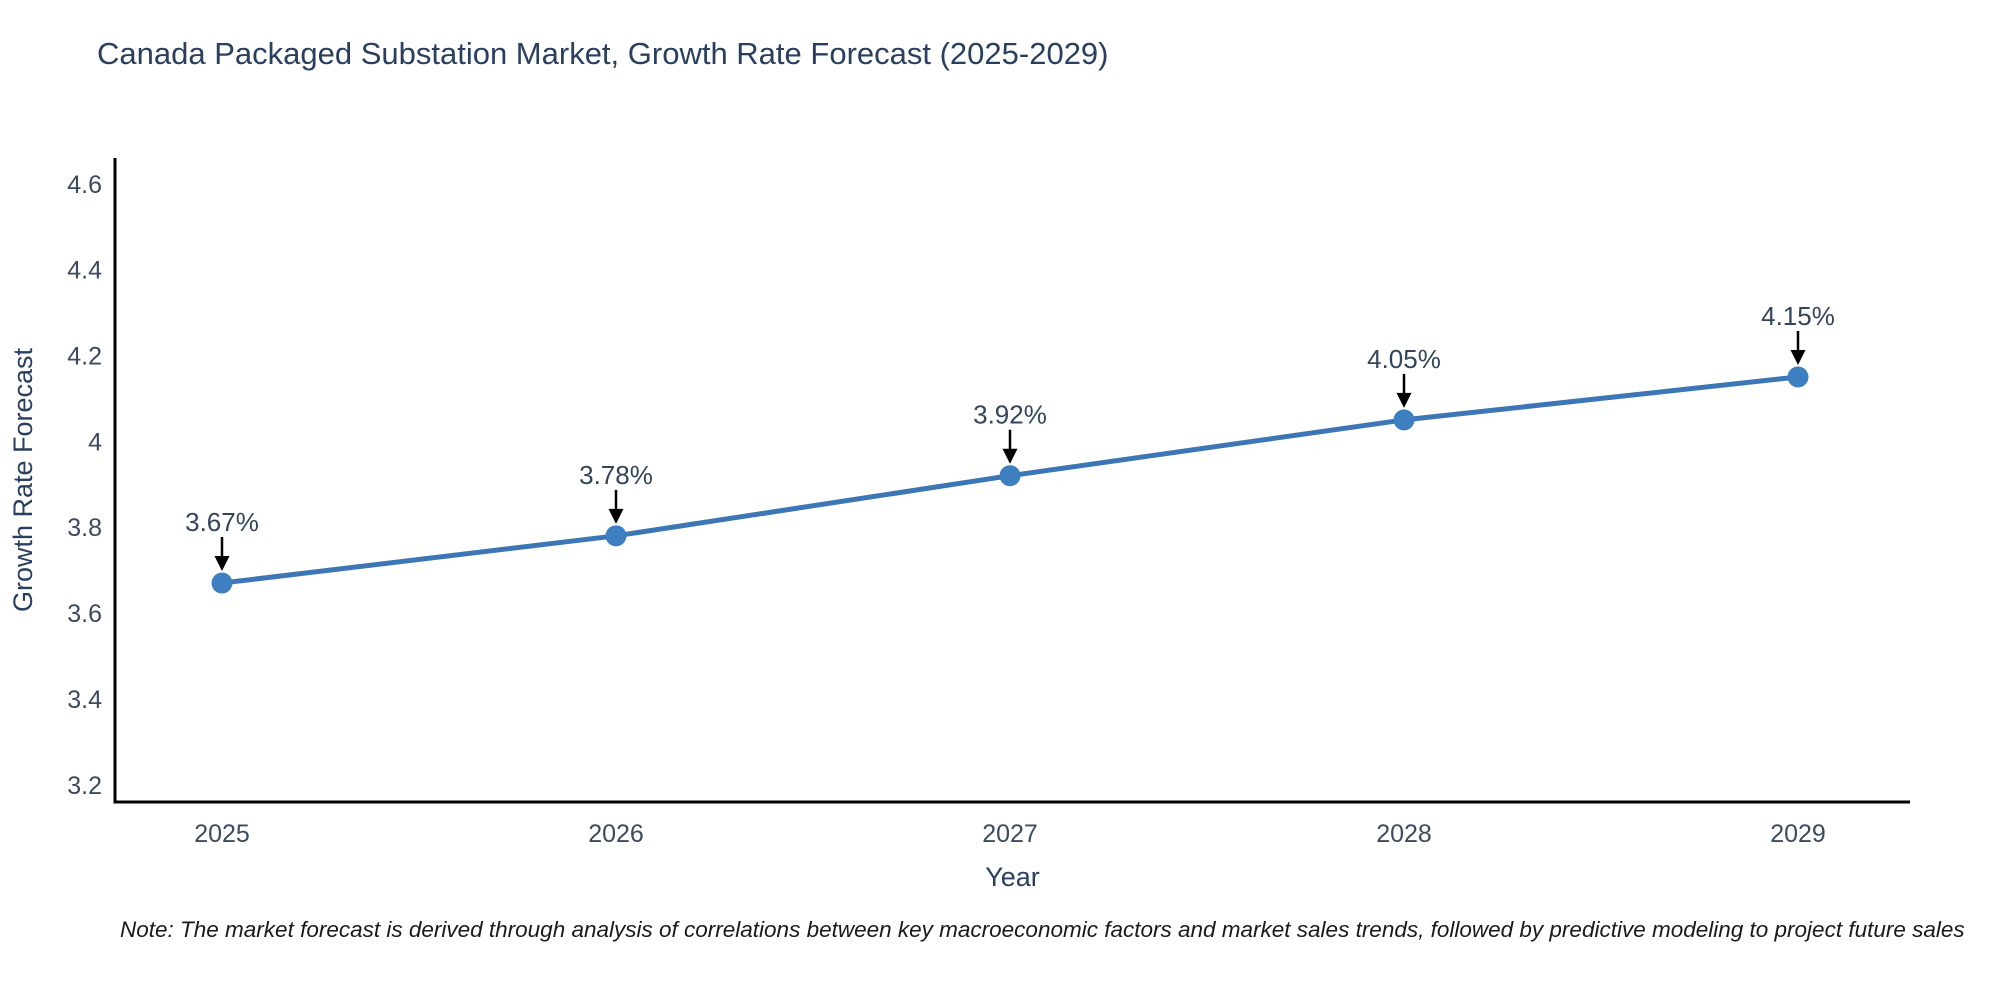  I want to click on x-axis-title: Year, so click(1012, 877).